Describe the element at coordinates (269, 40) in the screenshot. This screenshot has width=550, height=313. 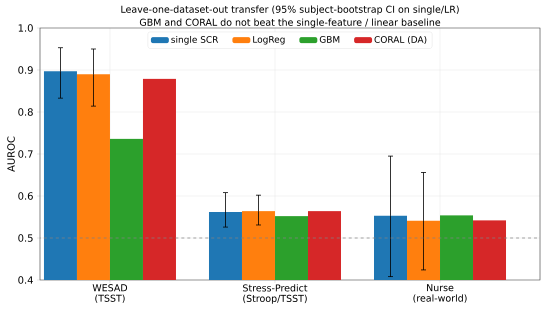
I see `legend-label: LogReg` at that location.